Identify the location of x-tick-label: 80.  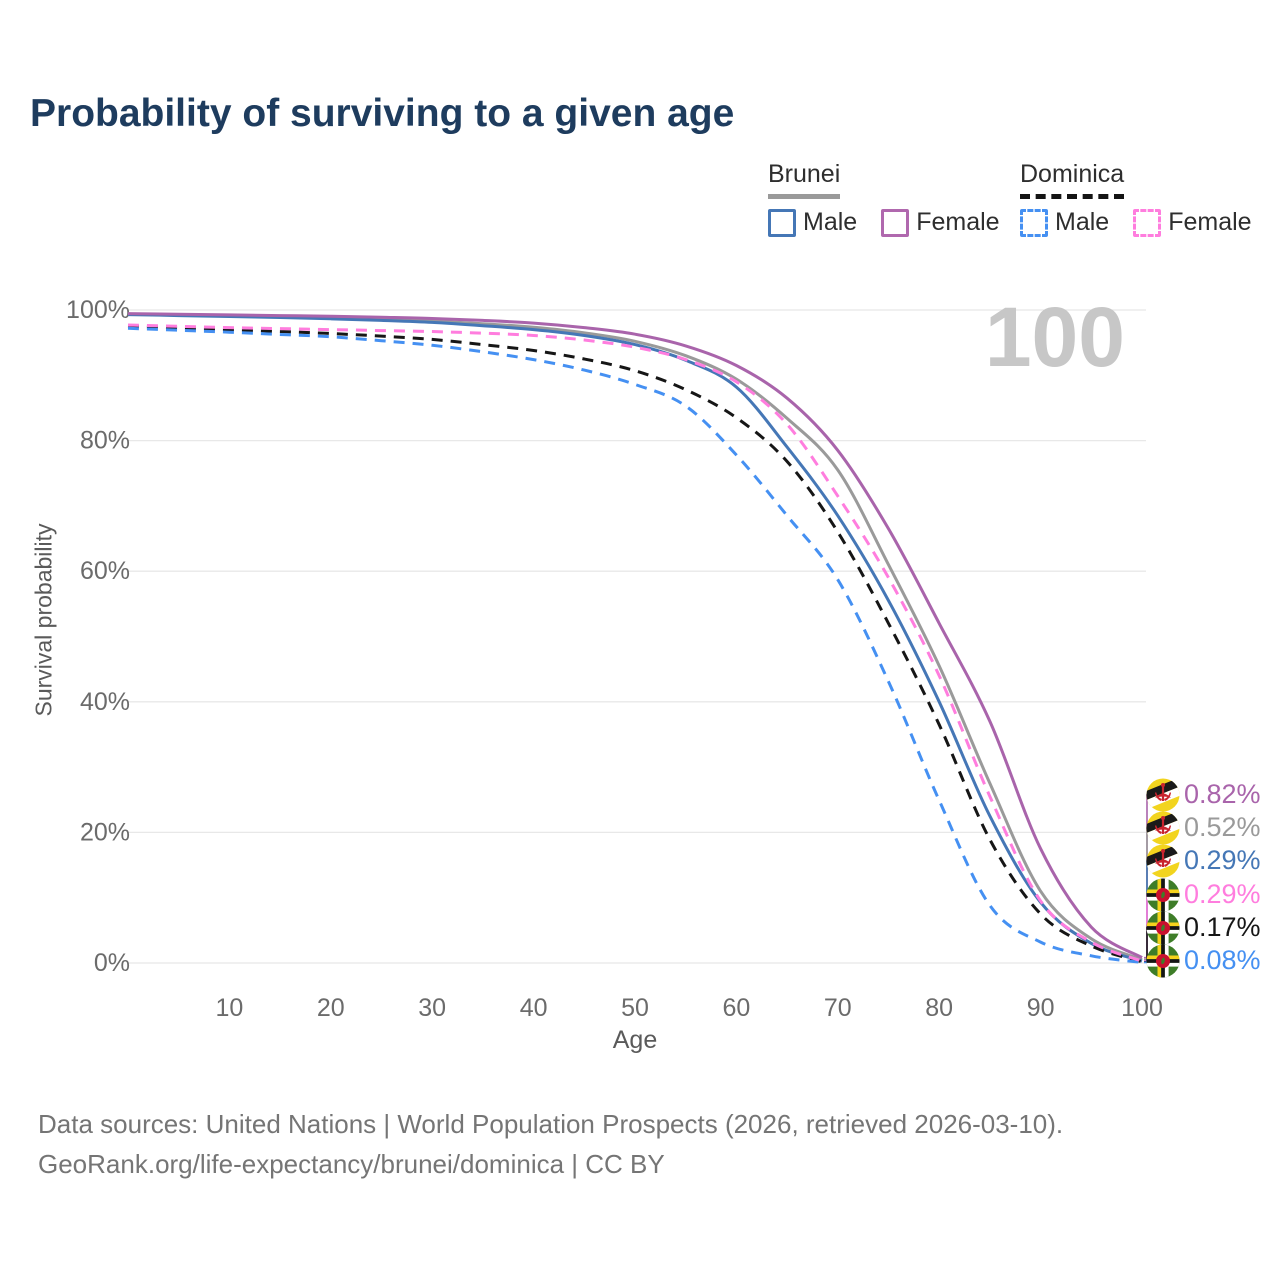
(939, 1008).